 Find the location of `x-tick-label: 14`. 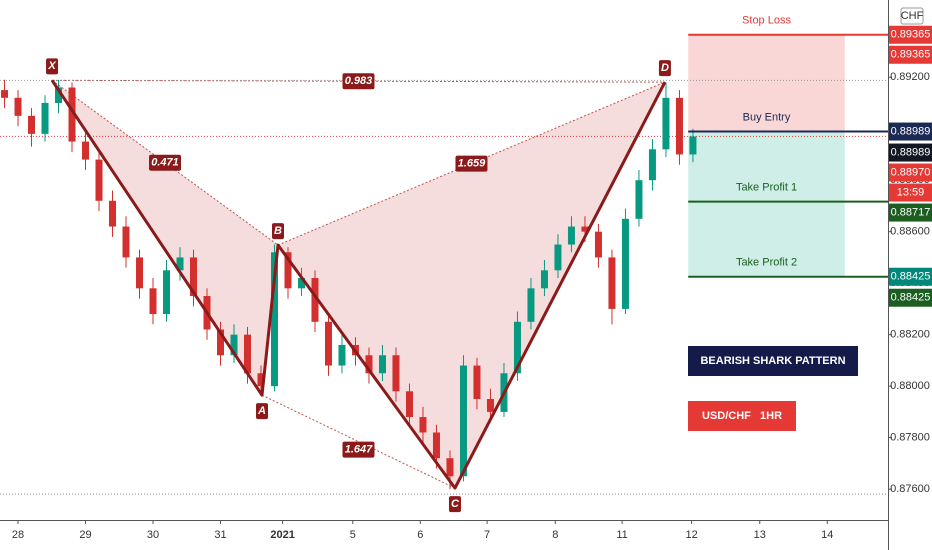

x-tick-label: 14 is located at coordinates (827, 535).